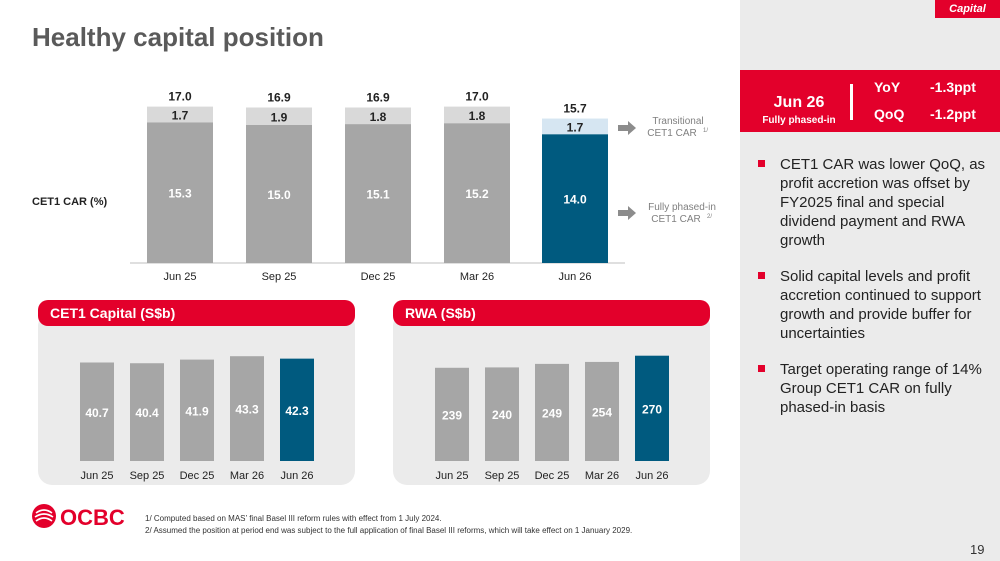 The height and width of the screenshot is (561, 1000). Describe the element at coordinates (709, 217) in the screenshot. I see `legend-fully-sup: 2/` at that location.